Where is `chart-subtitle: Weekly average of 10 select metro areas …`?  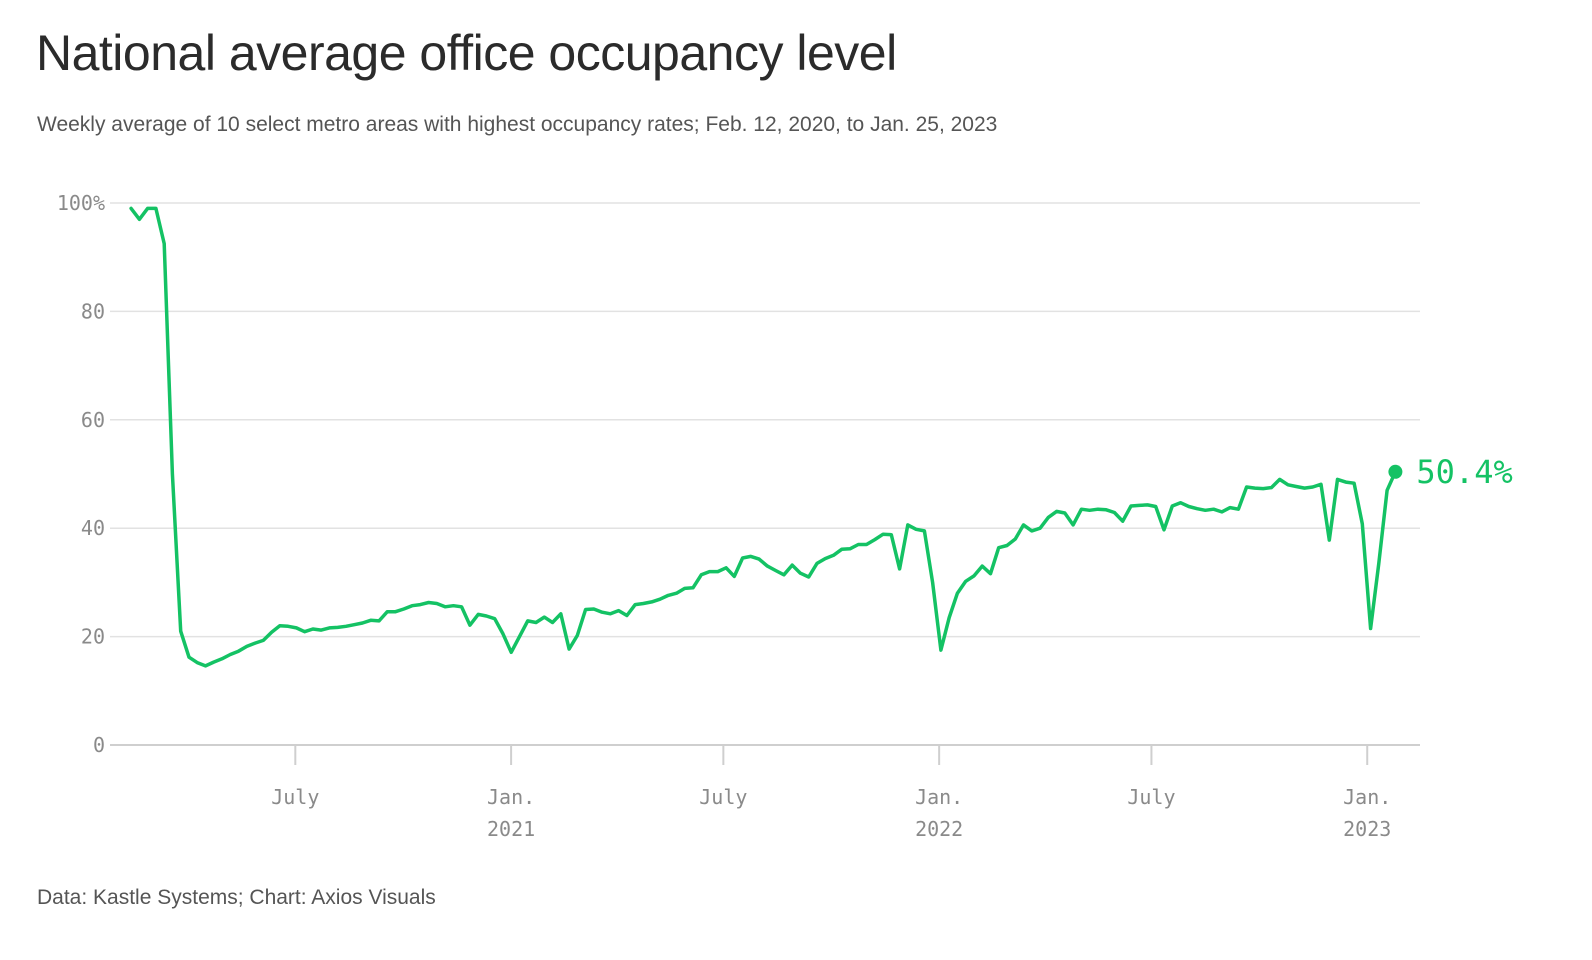
chart-subtitle: Weekly average of 10 select metro areas … is located at coordinates (517, 124).